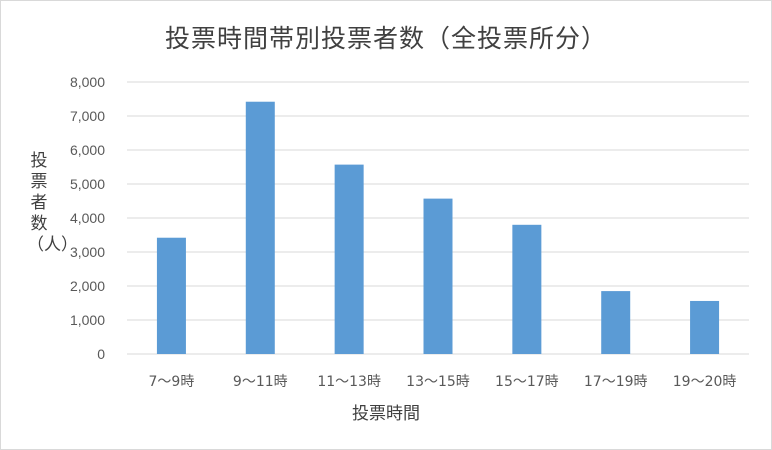 The width and height of the screenshot is (772, 450). I want to click on x-tick-label: 17～19時, so click(616, 382).